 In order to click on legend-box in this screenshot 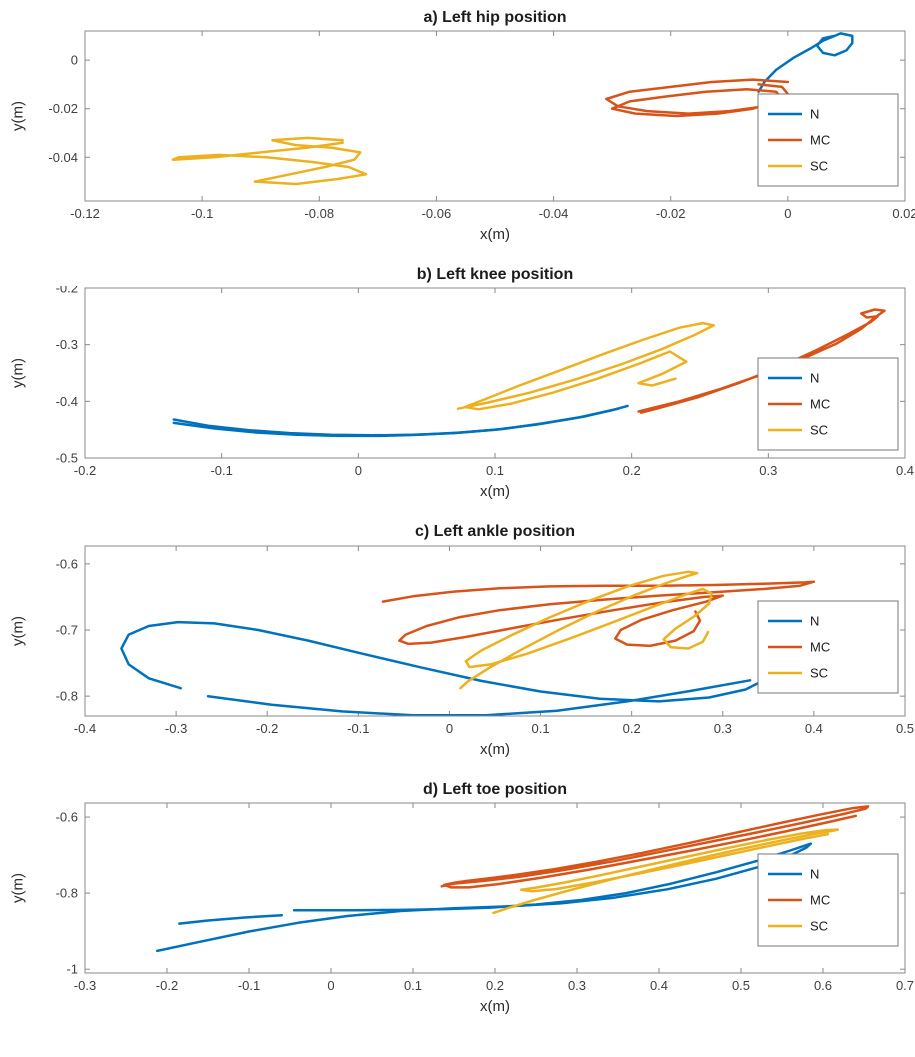, I will do `click(828, 900)`.